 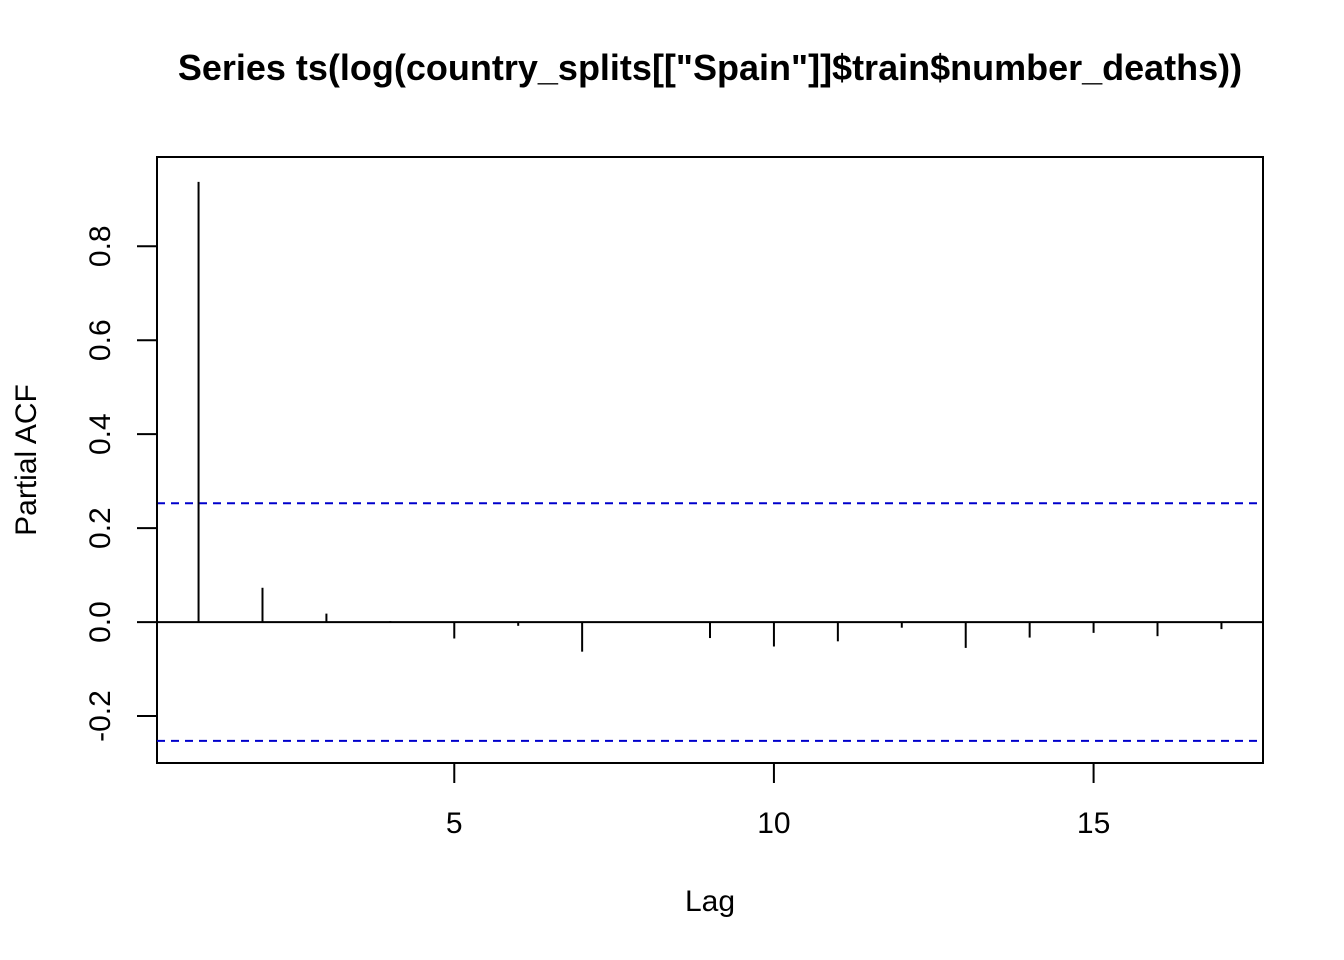 What do you see at coordinates (100, 246) in the screenshot?
I see `y-tick-label-5: 0.8` at bounding box center [100, 246].